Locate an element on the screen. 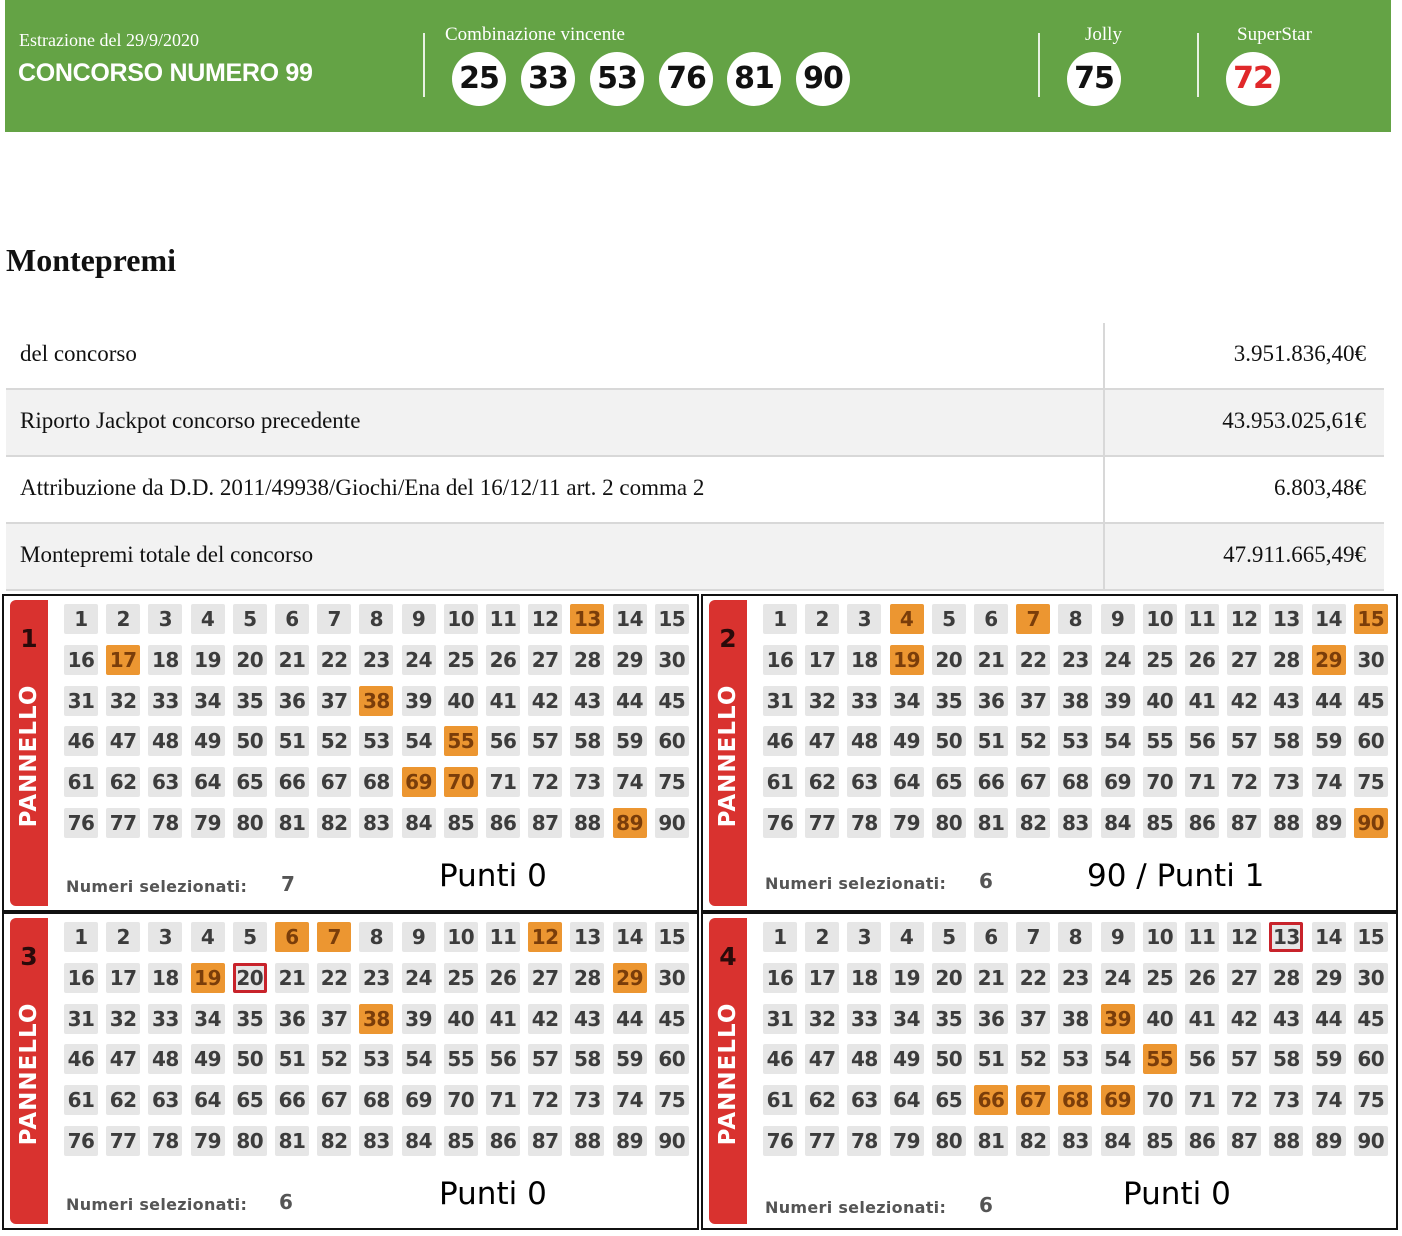  number-cell: 28 is located at coordinates (587, 659).